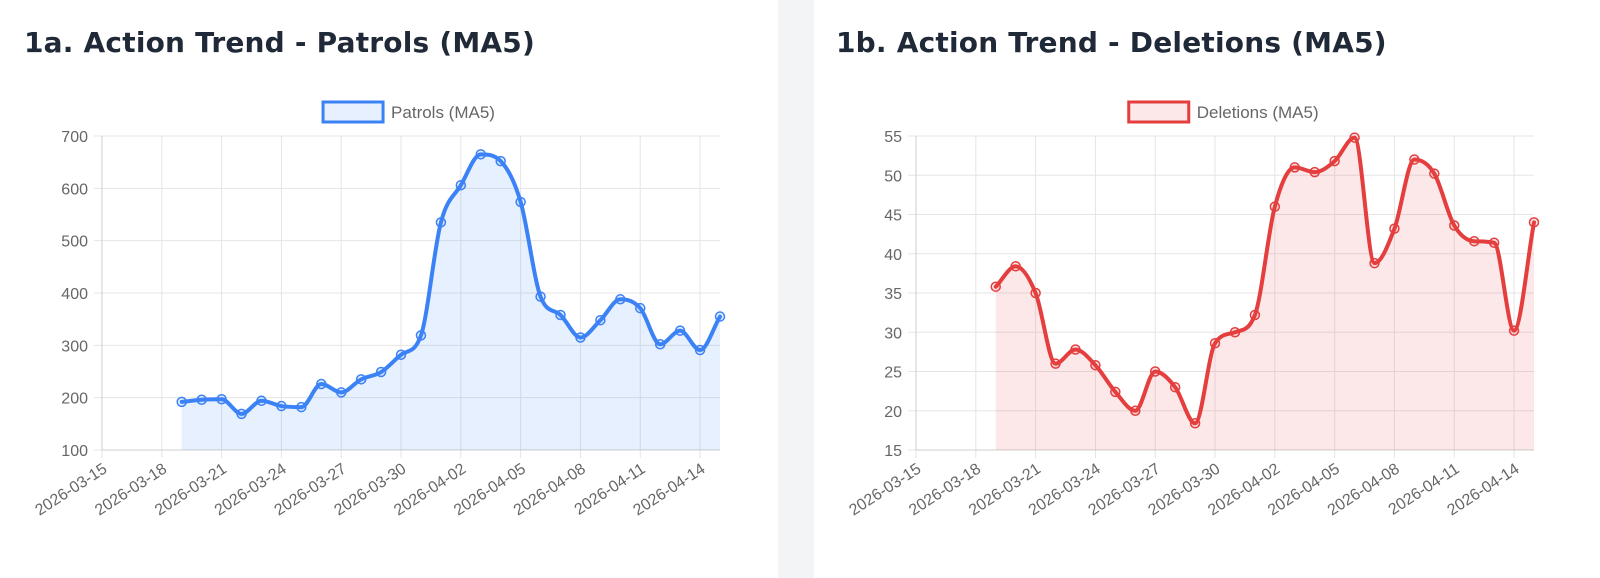 The width and height of the screenshot is (1600, 578). Describe the element at coordinates (1111, 42) in the screenshot. I see `deletions-chart-title: 1b. Action Trend - Deletions (MA5)` at that location.